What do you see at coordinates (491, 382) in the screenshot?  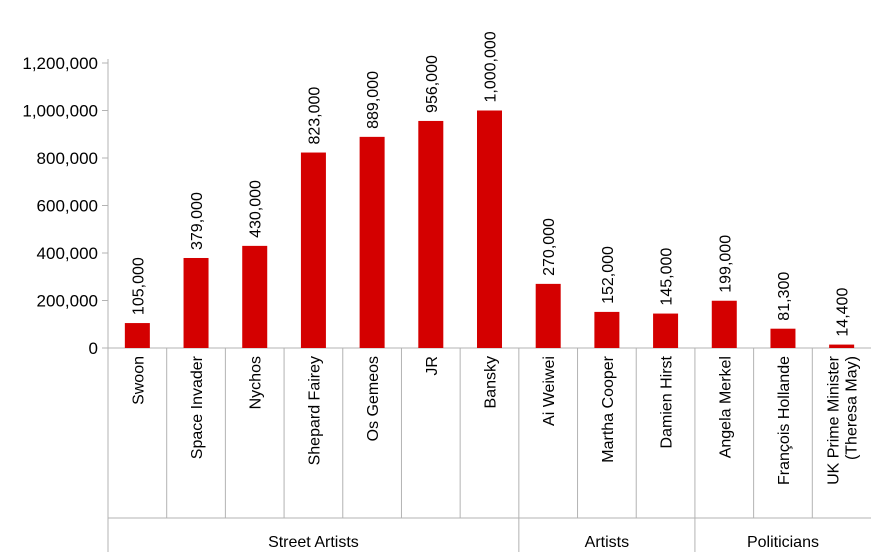 I see `category-label: Bansky` at bounding box center [491, 382].